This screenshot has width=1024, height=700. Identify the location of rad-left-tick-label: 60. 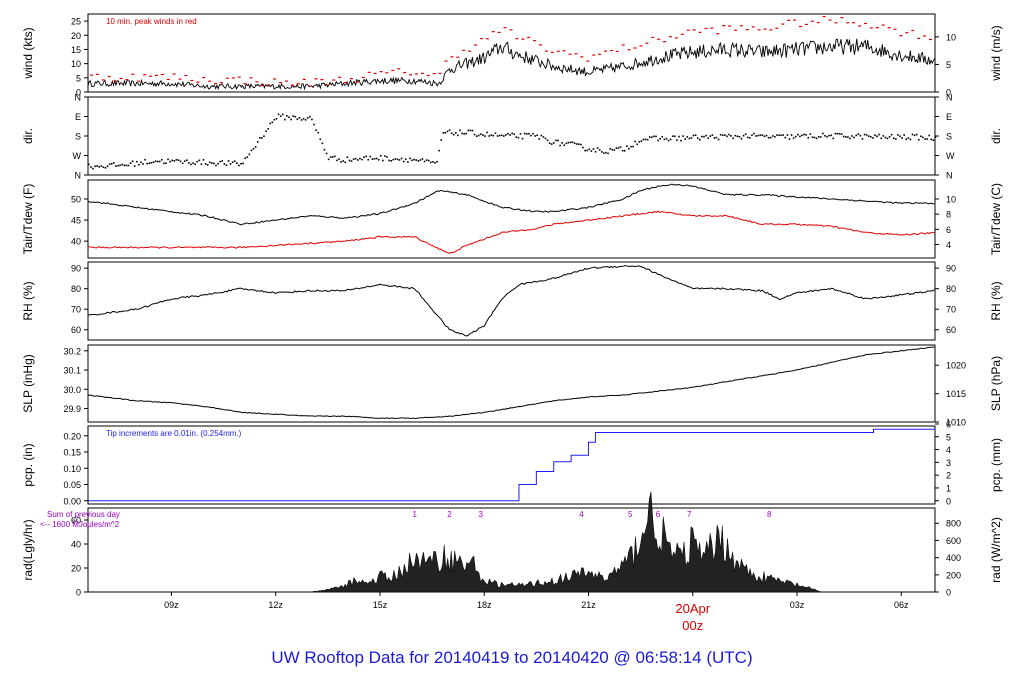
(76, 521).